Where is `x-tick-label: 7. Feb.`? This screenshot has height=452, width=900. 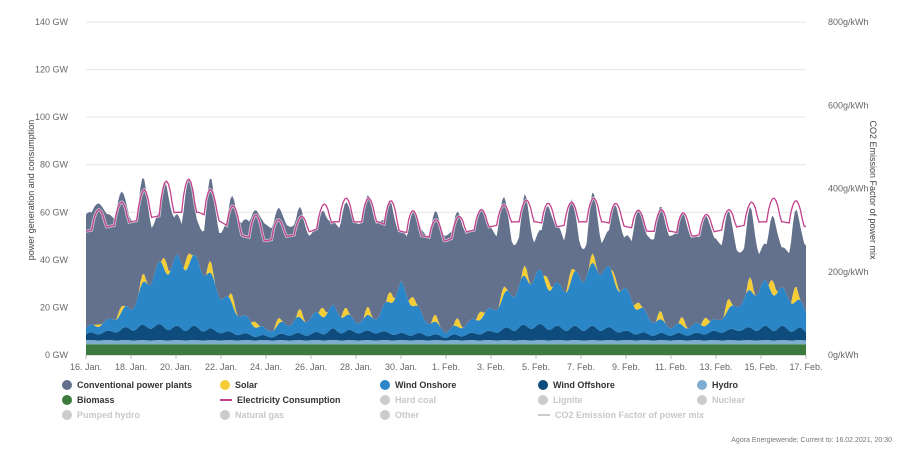
x-tick-label: 7. Feb. is located at coordinates (581, 366).